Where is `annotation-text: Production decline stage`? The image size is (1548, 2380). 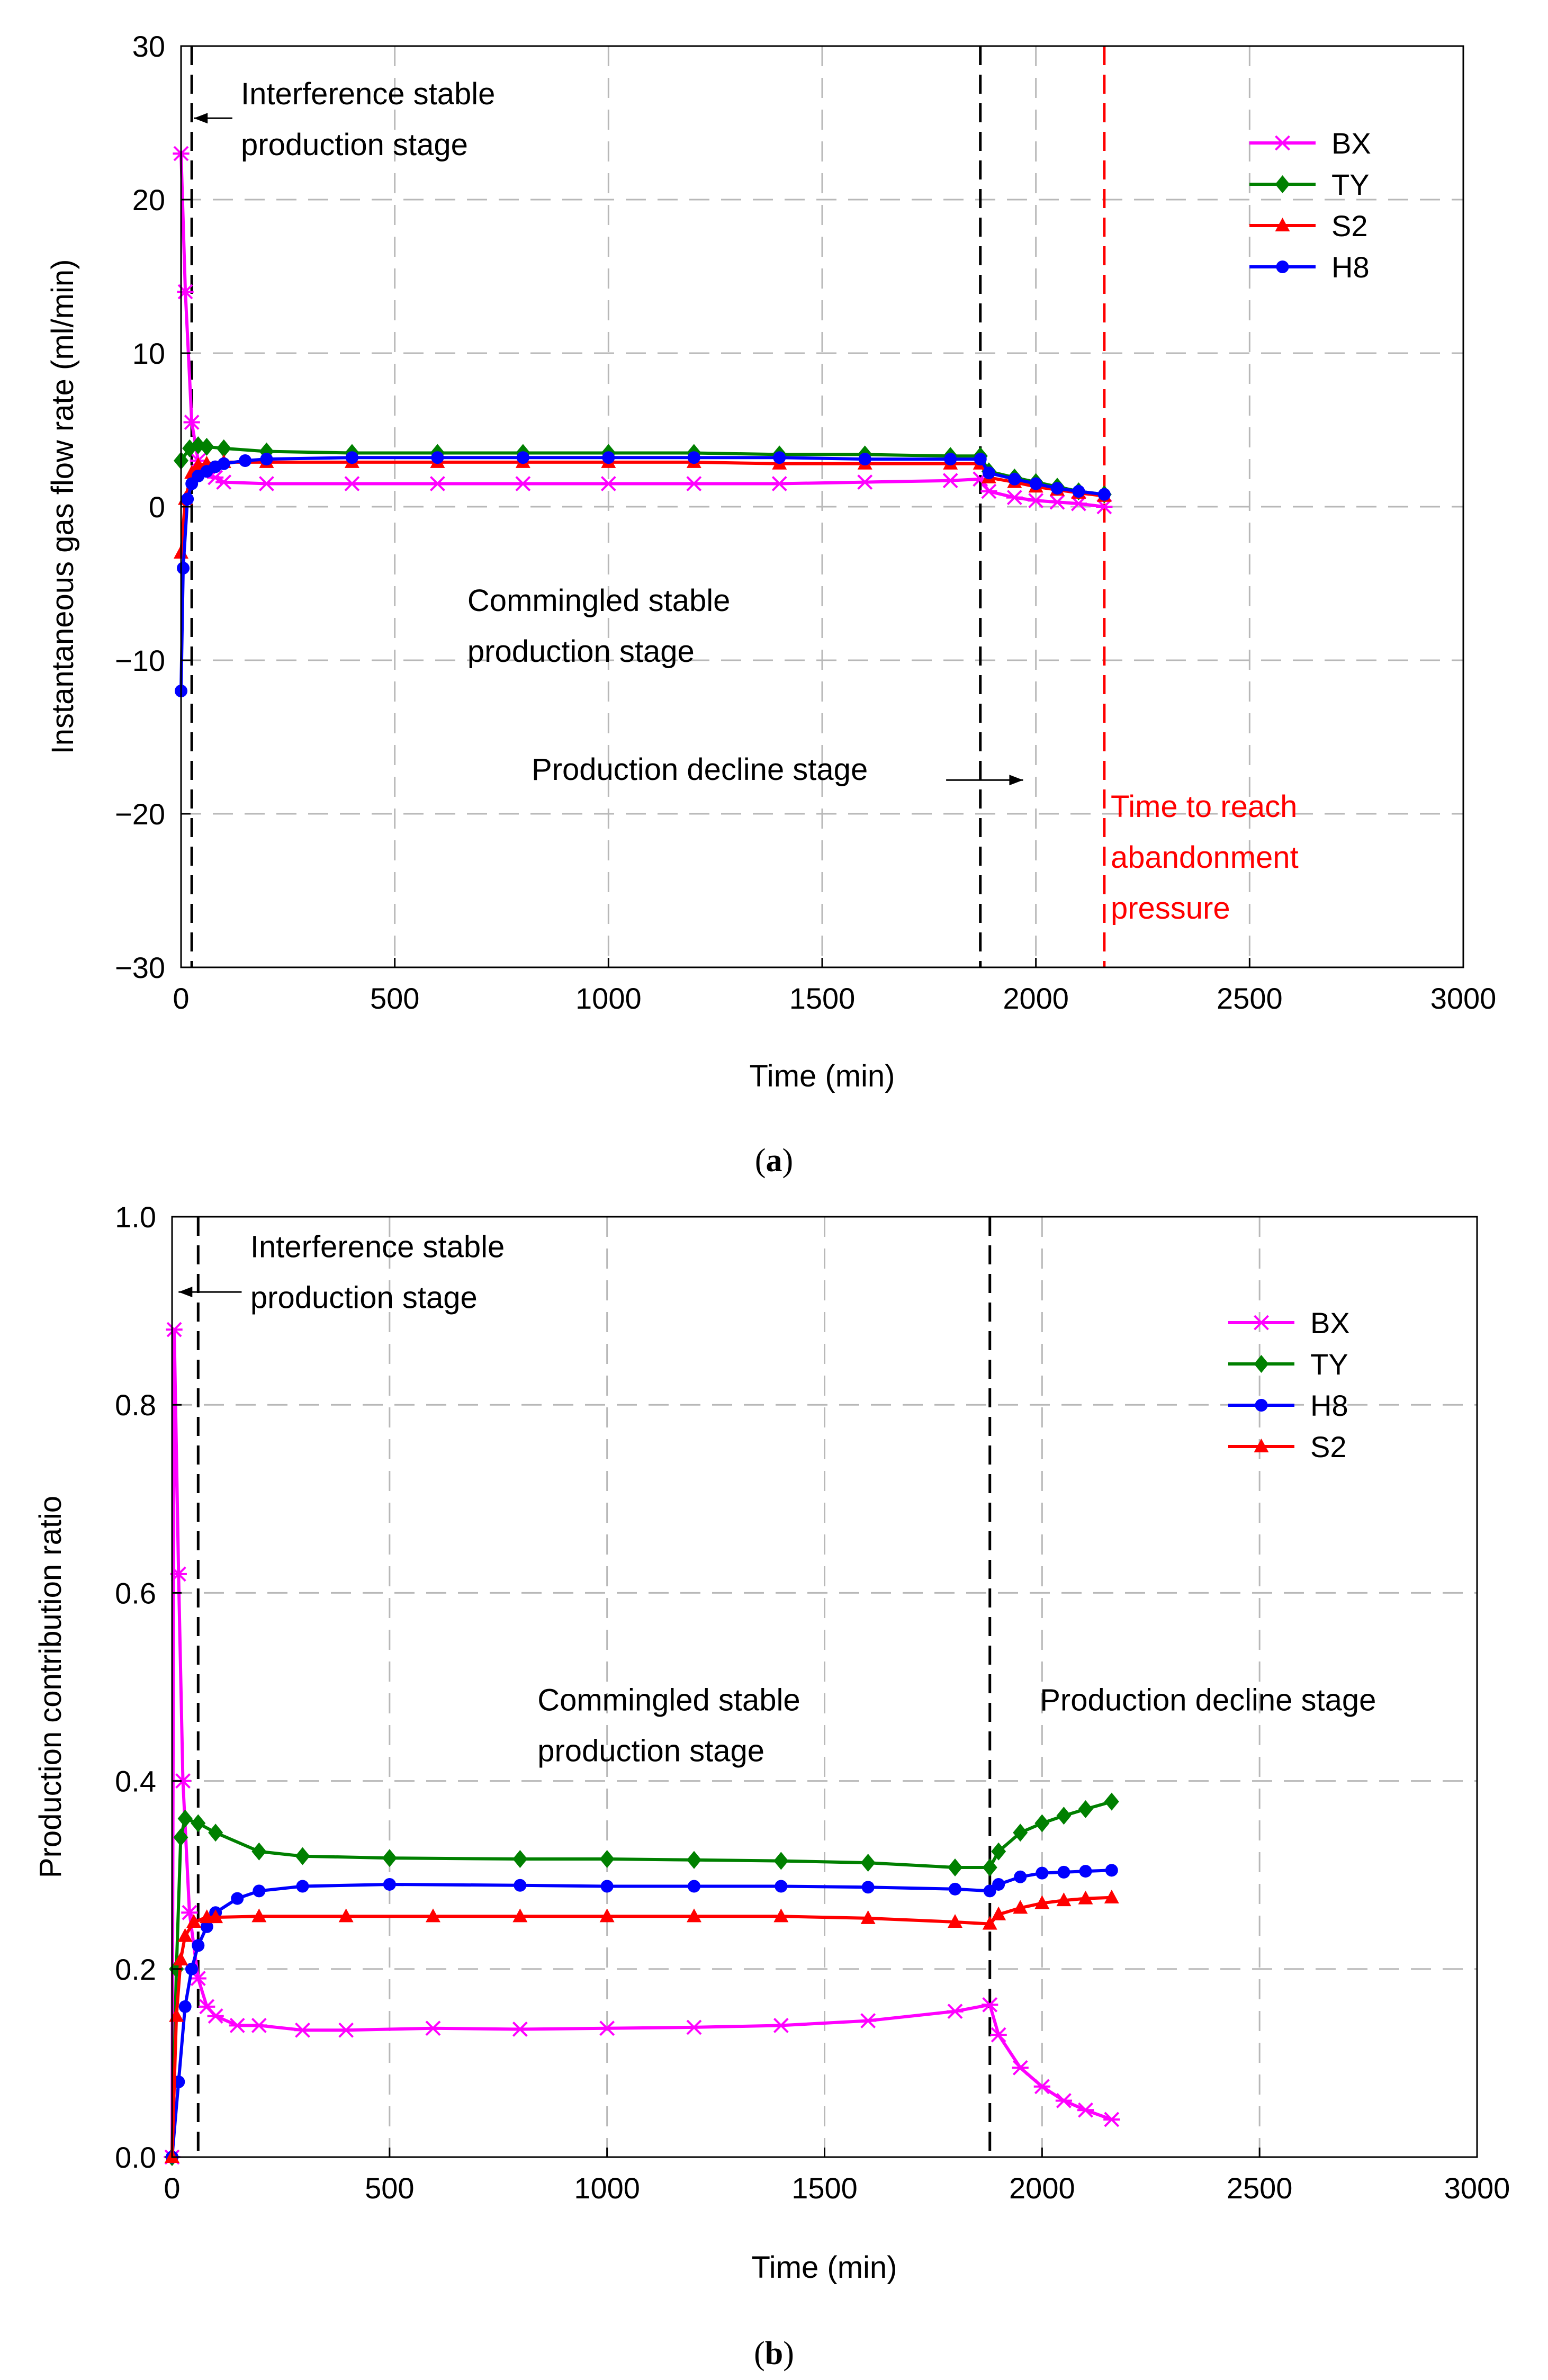
annotation-text: Production decline stage is located at coordinates (700, 769).